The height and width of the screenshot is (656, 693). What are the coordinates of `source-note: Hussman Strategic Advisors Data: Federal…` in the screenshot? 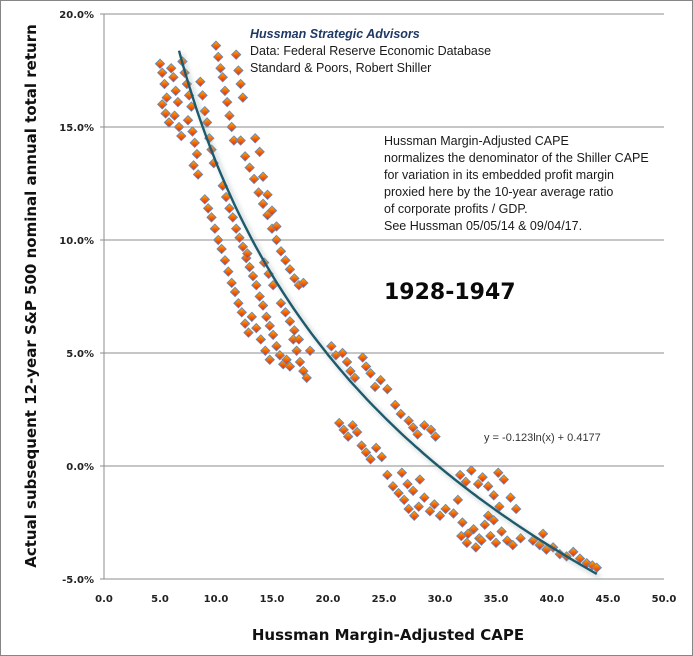 It's located at (370, 51).